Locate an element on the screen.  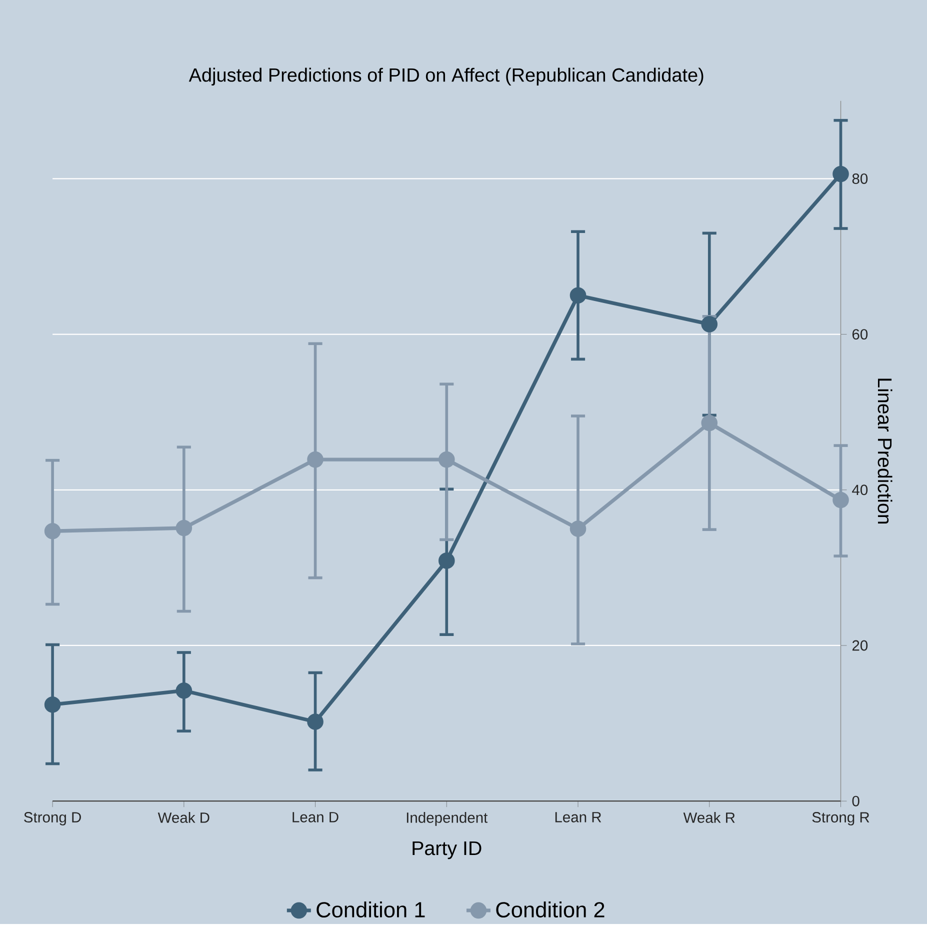
x-tick-label: Lean D is located at coordinates (315, 817).